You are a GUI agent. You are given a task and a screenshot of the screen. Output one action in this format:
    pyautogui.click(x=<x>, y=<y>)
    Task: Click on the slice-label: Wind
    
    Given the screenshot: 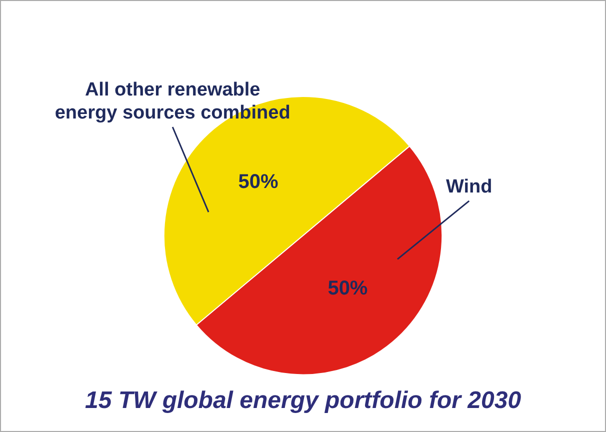 What is the action you would take?
    pyautogui.click(x=469, y=187)
    